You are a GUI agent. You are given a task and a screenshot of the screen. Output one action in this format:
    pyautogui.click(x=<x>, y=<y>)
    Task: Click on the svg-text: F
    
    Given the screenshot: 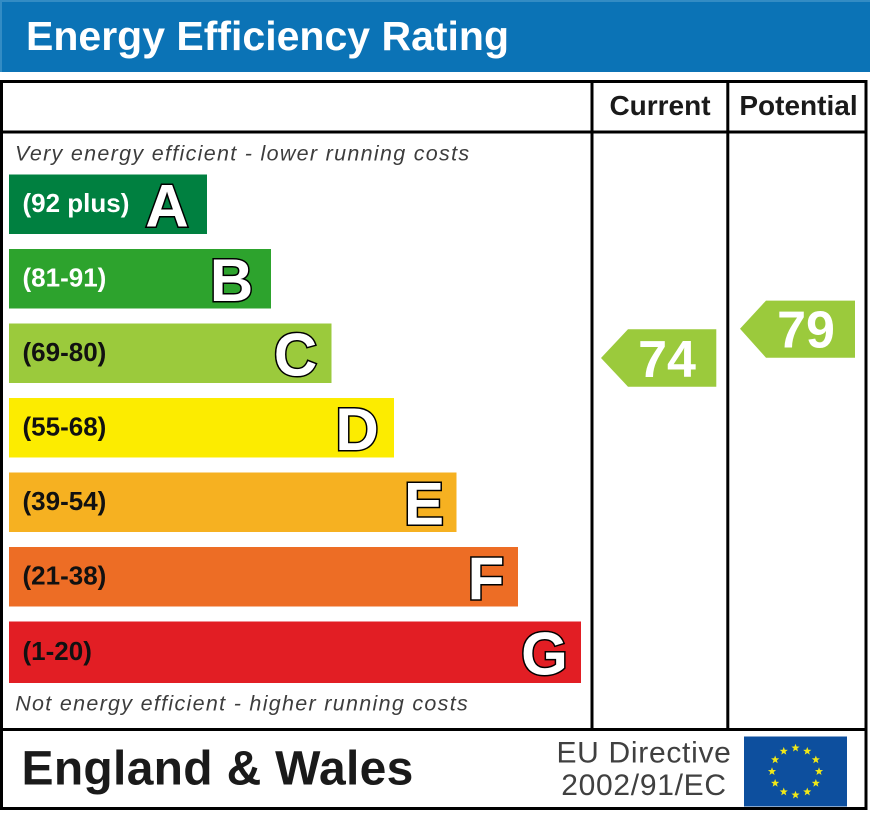 What is the action you would take?
    pyautogui.click(x=486, y=578)
    